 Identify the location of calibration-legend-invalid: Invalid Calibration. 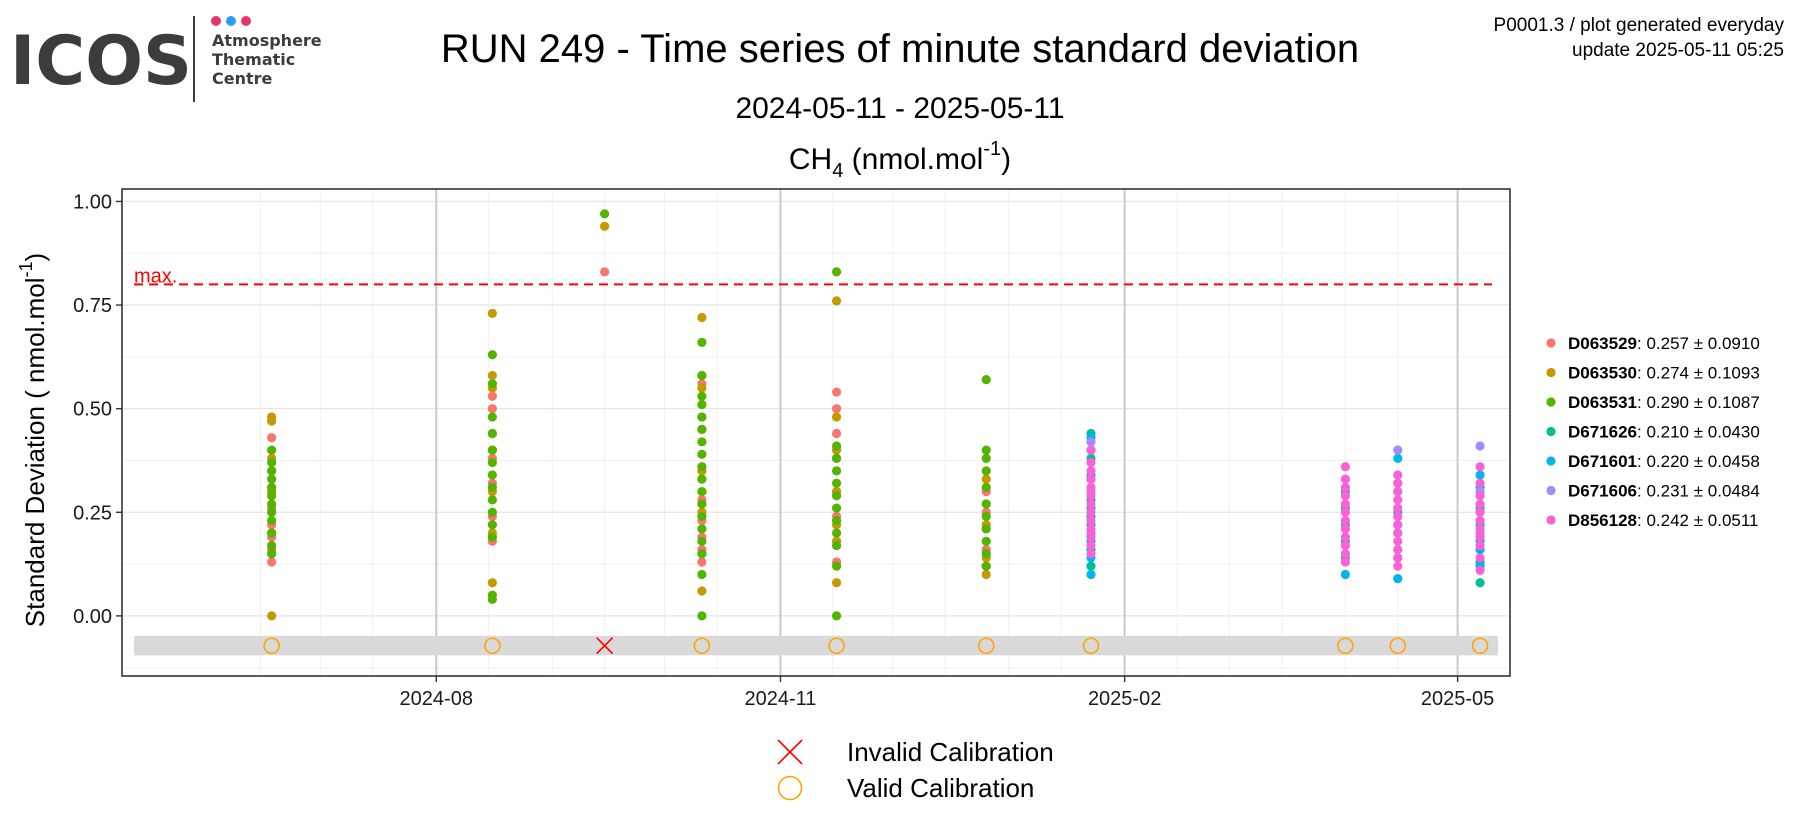
(915, 752).